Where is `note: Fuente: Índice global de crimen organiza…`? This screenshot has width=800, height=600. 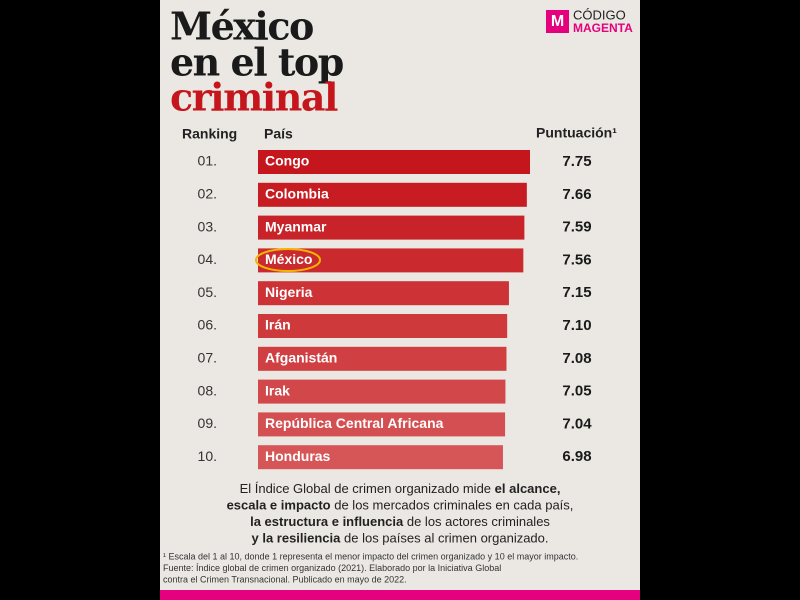
note: Fuente: Índice global de crimen organiza… is located at coordinates (332, 568).